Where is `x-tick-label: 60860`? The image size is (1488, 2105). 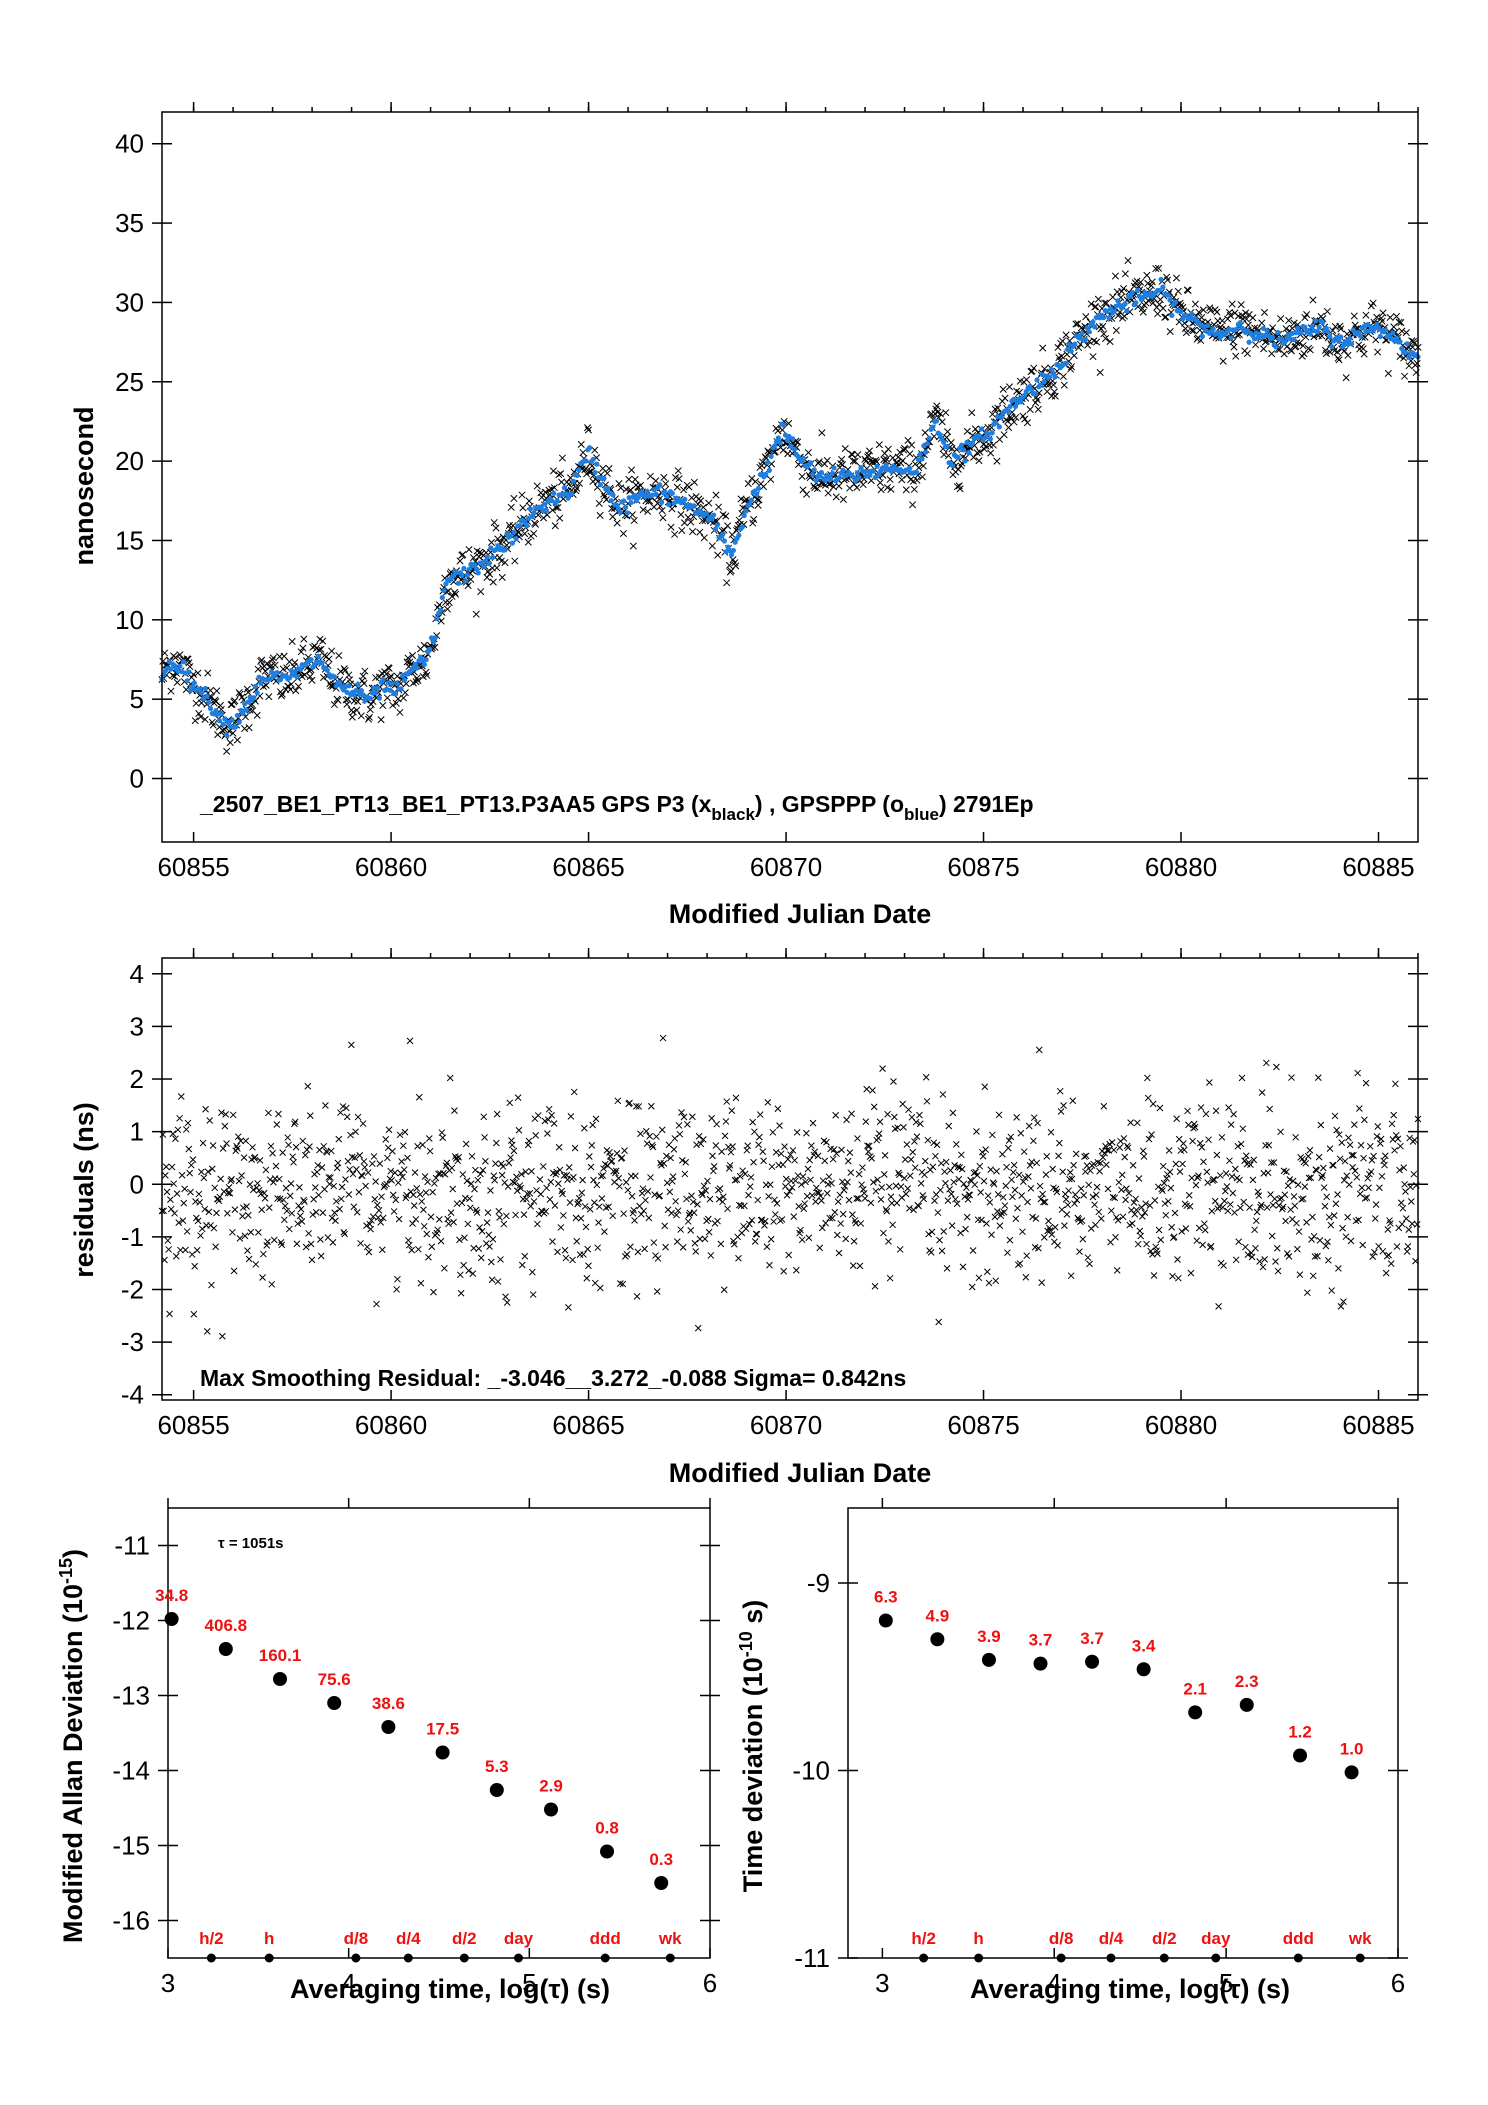 x-tick-label: 60860 is located at coordinates (391, 867).